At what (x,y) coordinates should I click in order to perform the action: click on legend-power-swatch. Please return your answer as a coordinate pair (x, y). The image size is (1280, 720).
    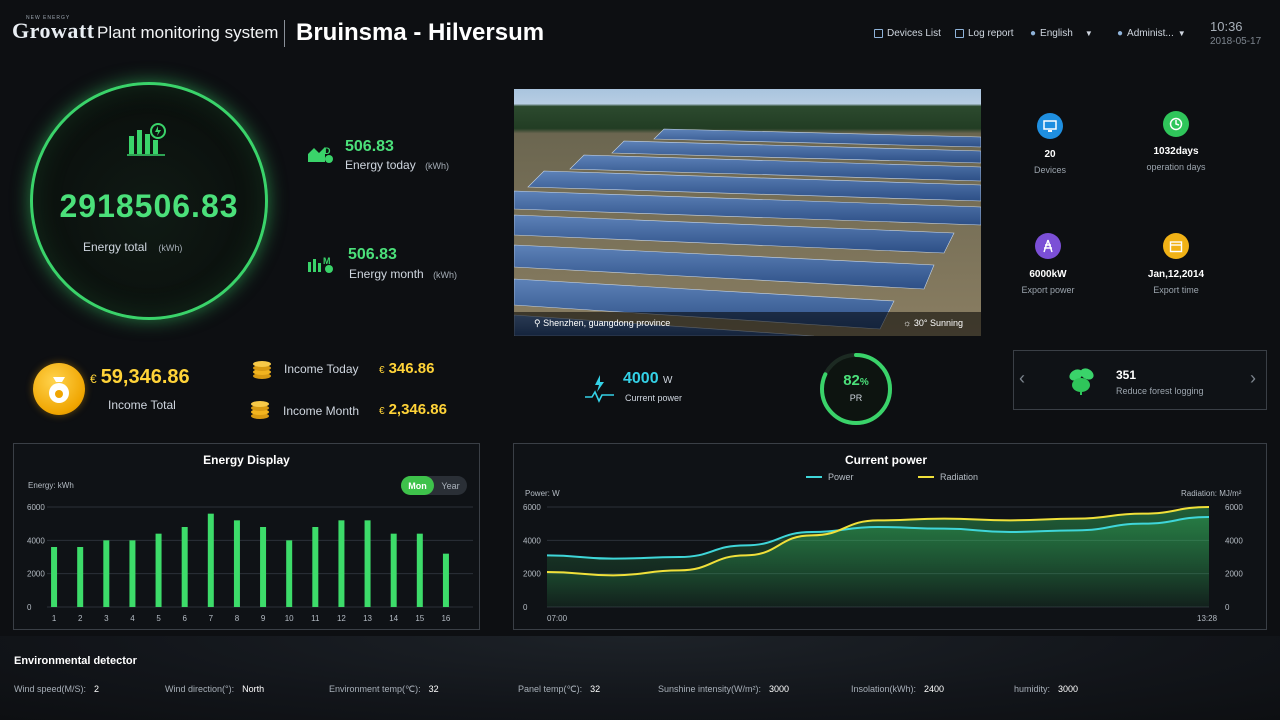
    Looking at the image, I should click on (814, 477).